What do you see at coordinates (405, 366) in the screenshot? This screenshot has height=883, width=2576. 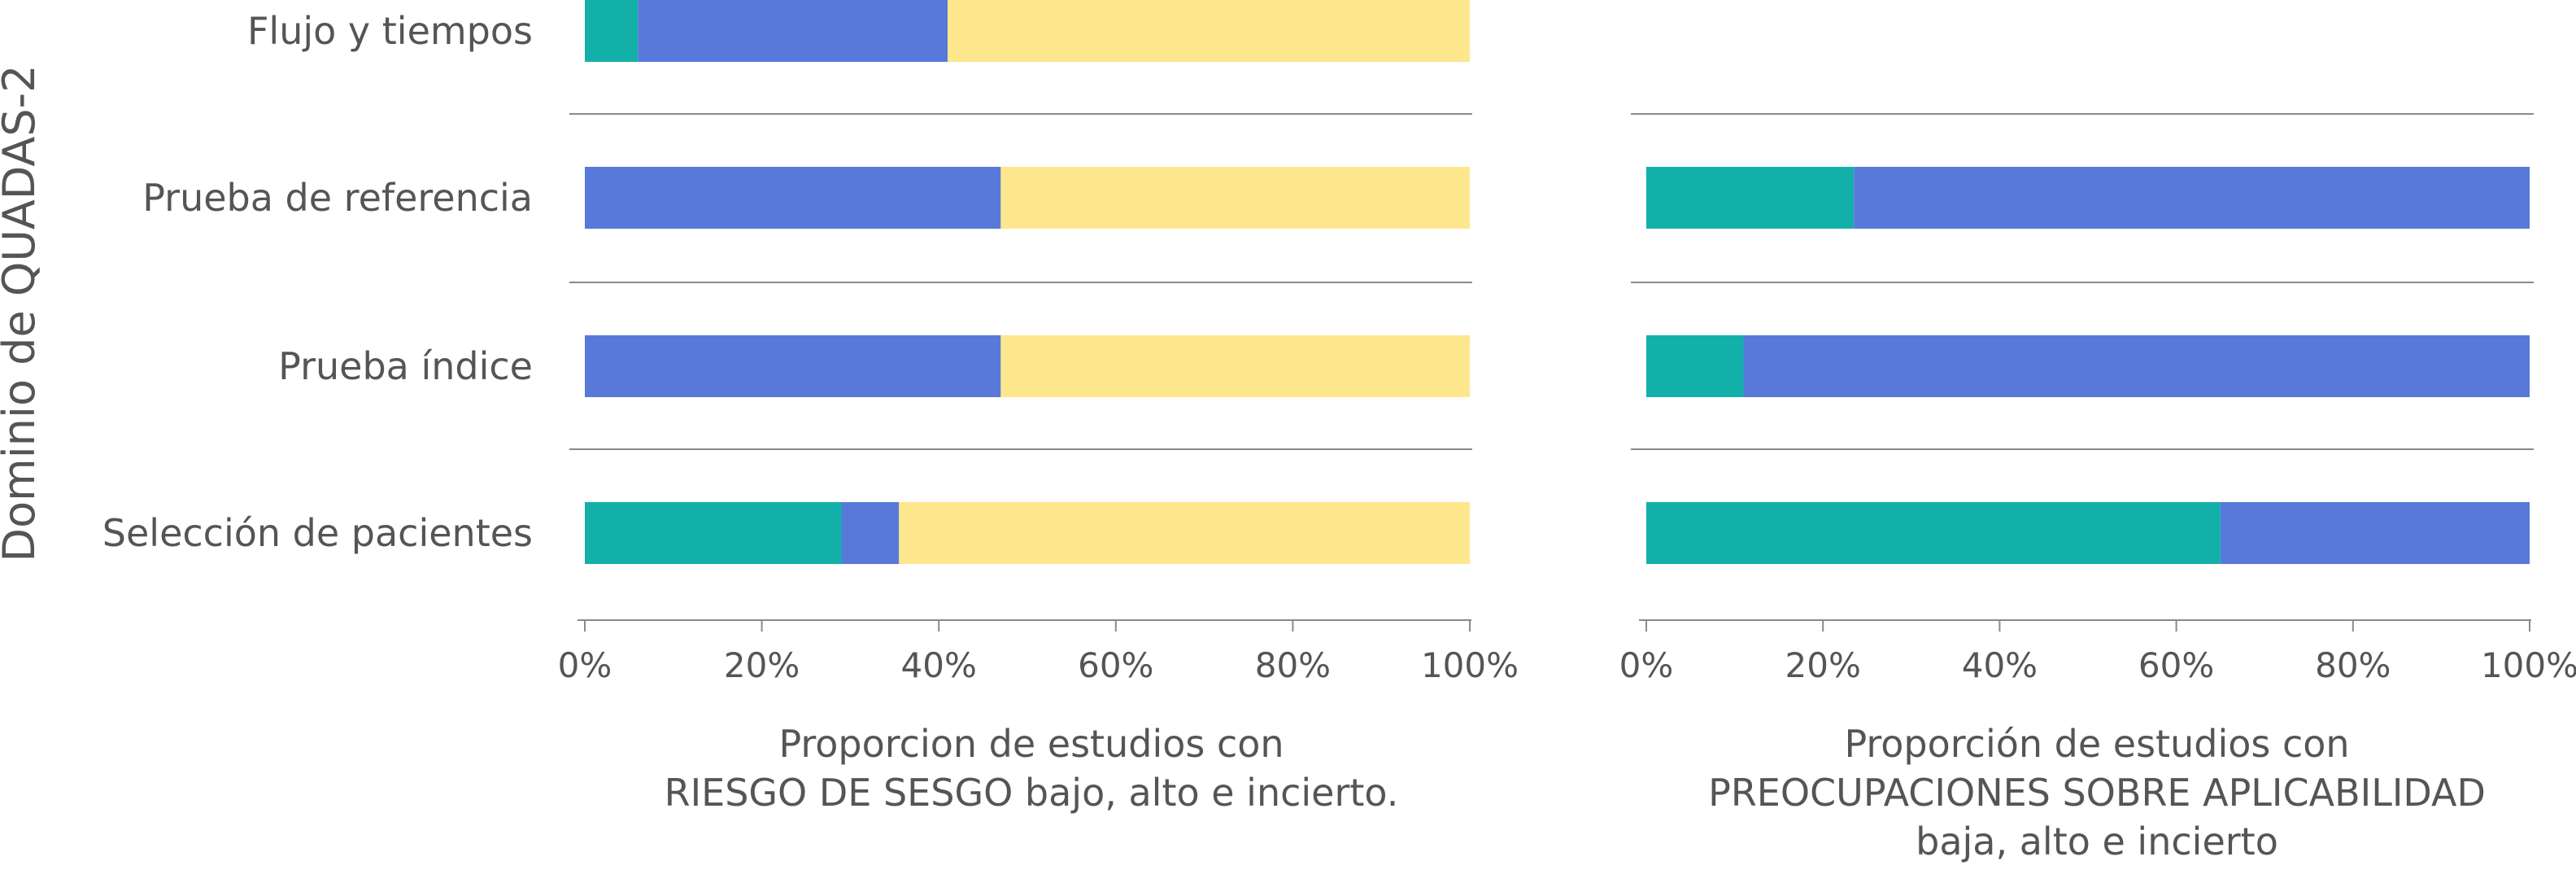 I see `category-label: Prueba índice` at bounding box center [405, 366].